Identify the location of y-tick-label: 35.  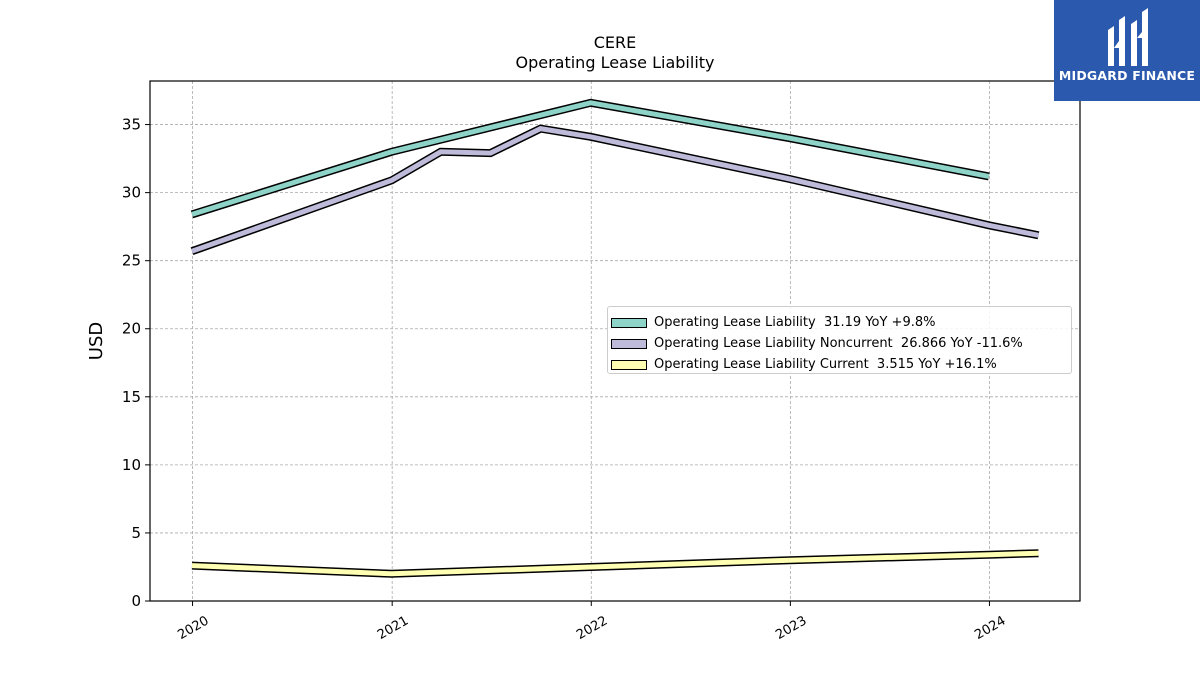
(131, 125).